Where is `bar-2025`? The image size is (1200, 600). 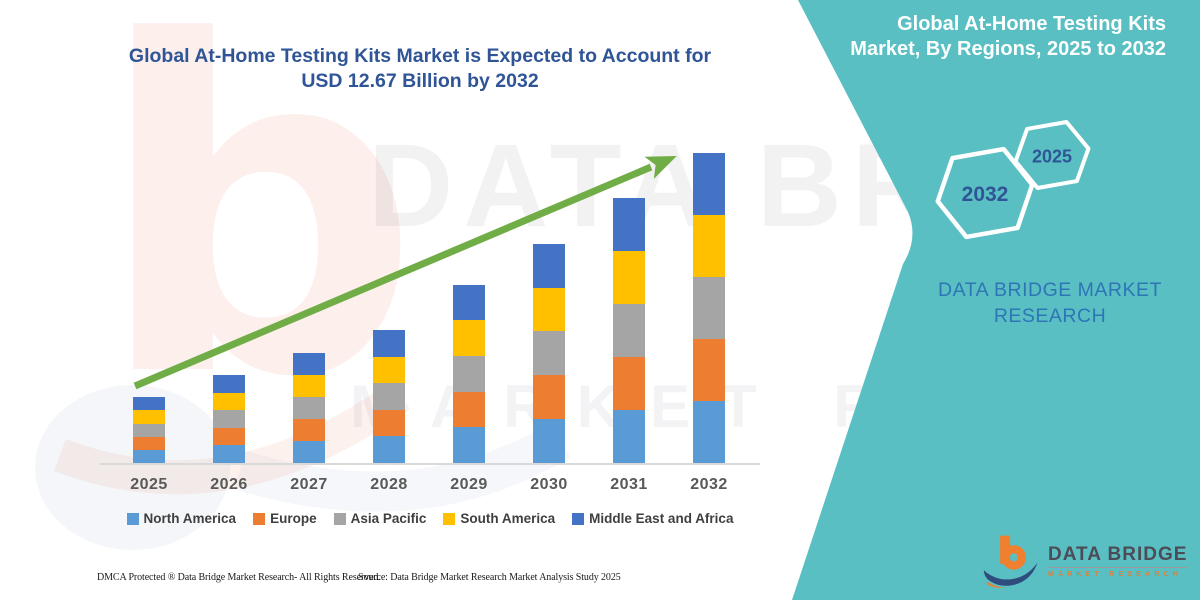 bar-2025 is located at coordinates (149, 430).